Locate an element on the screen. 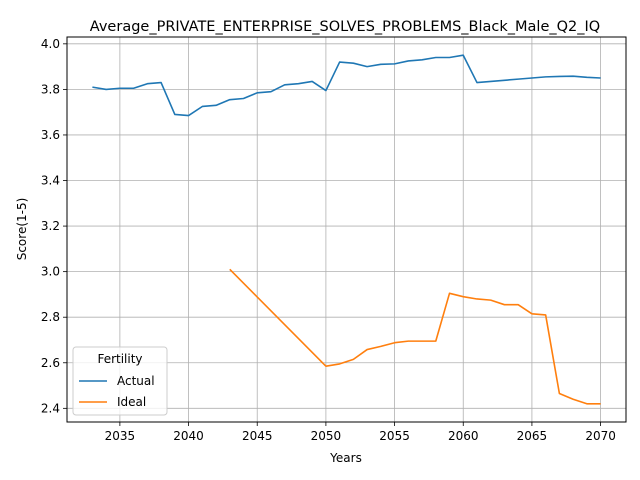  y-tick-label: 2.4 is located at coordinates (50, 408).